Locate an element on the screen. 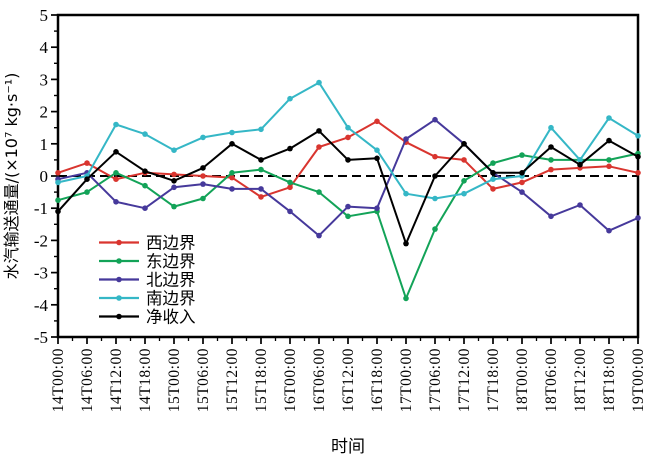 This screenshot has width=650, height=465. x-tick-label: 18T12:00 is located at coordinates (580, 380).